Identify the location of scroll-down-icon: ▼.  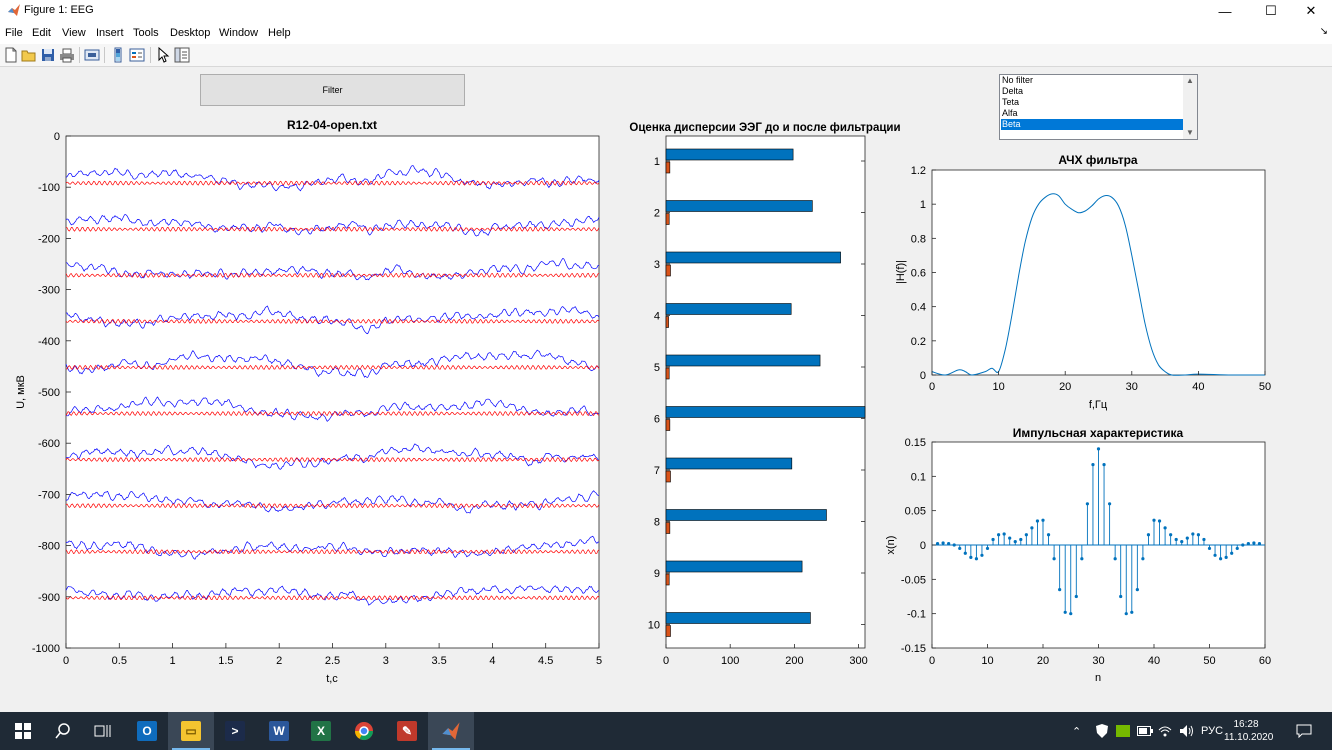
(1190, 132).